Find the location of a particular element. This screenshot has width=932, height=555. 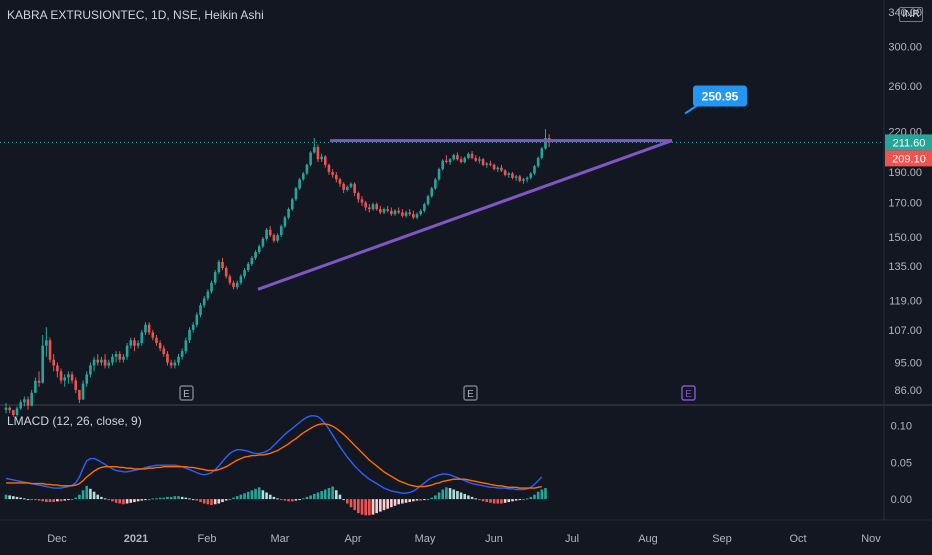

price-tick-label: 170.00 is located at coordinates (905, 204).